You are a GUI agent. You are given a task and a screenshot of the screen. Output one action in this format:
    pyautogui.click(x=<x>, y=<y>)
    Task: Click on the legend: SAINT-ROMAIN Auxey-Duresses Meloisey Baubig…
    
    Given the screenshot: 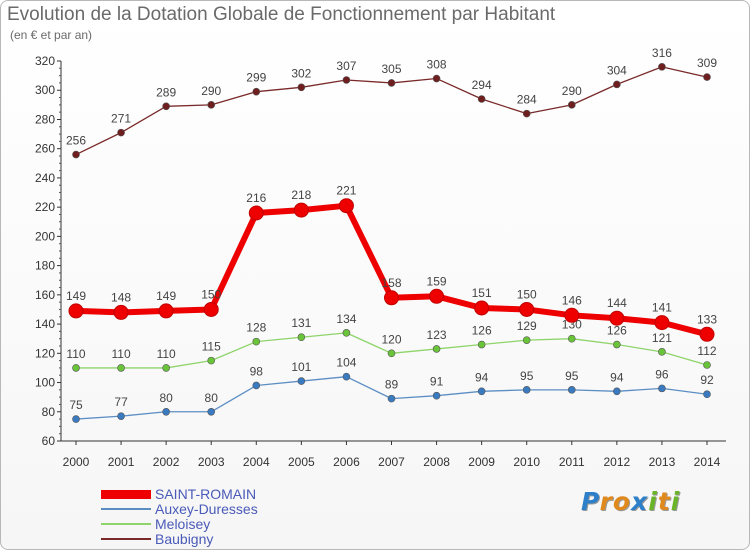 What is the action you would take?
    pyautogui.click(x=251, y=516)
    